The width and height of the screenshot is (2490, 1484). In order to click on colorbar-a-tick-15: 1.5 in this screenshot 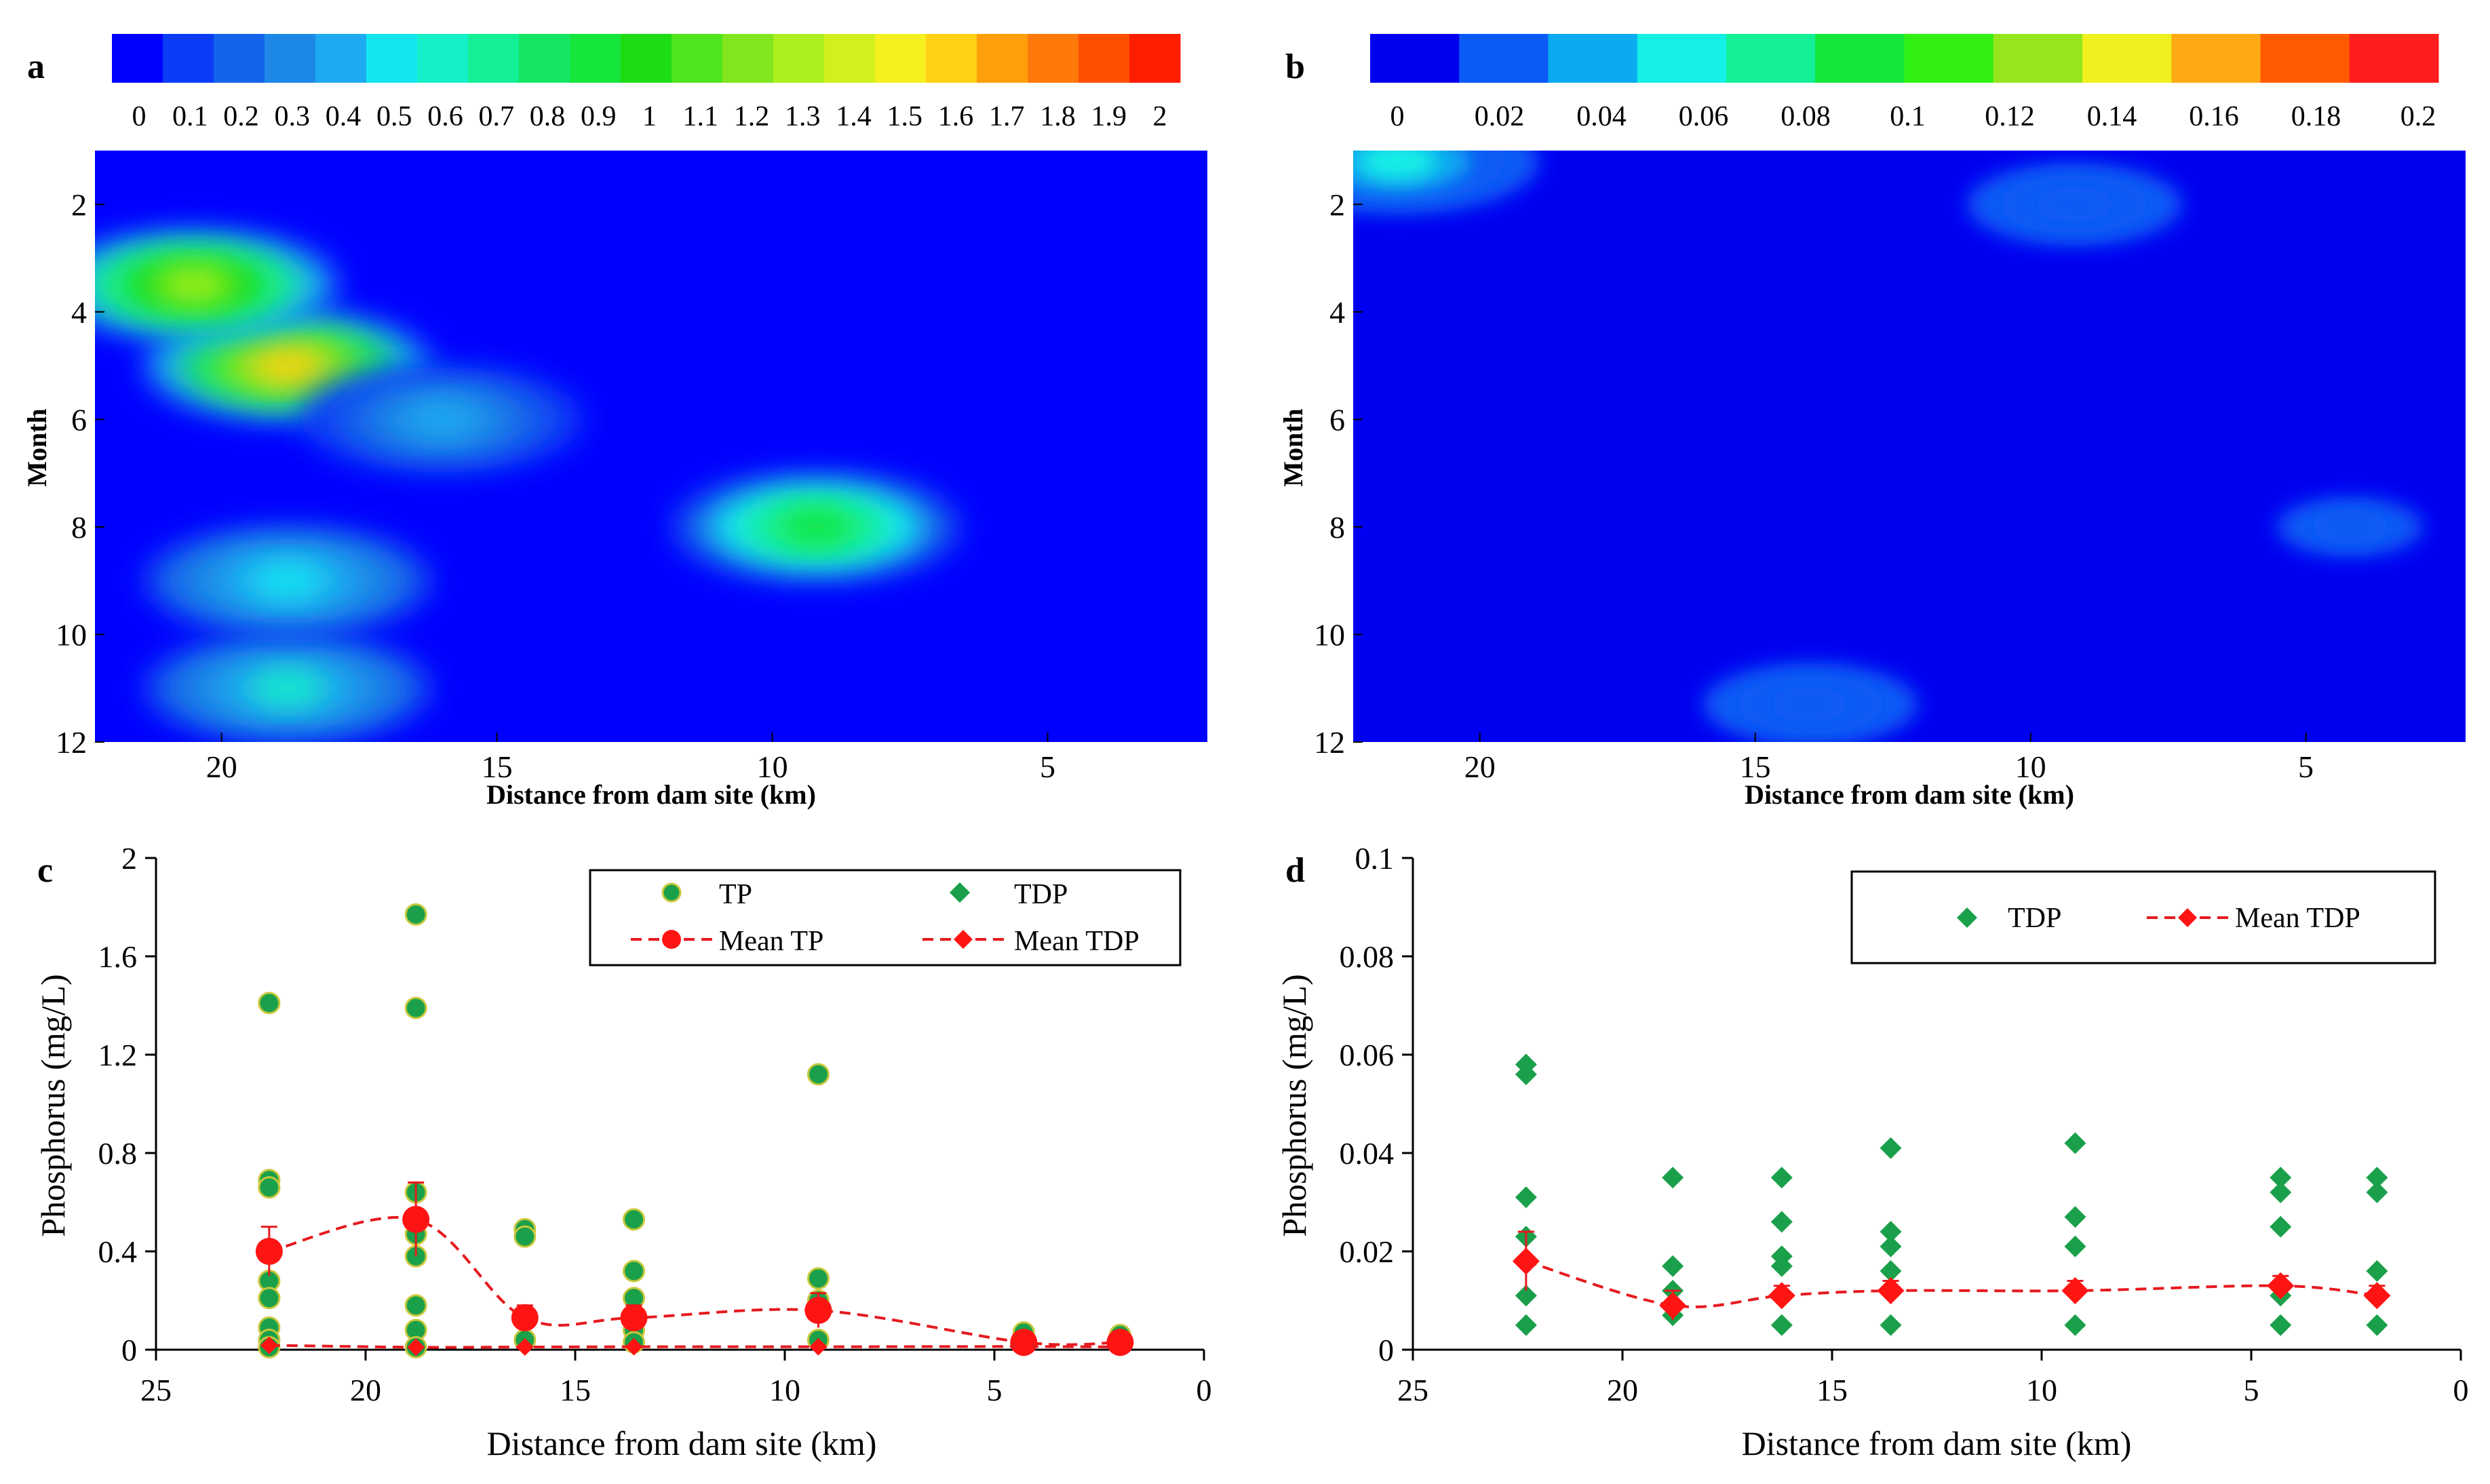, I will do `click(905, 117)`.